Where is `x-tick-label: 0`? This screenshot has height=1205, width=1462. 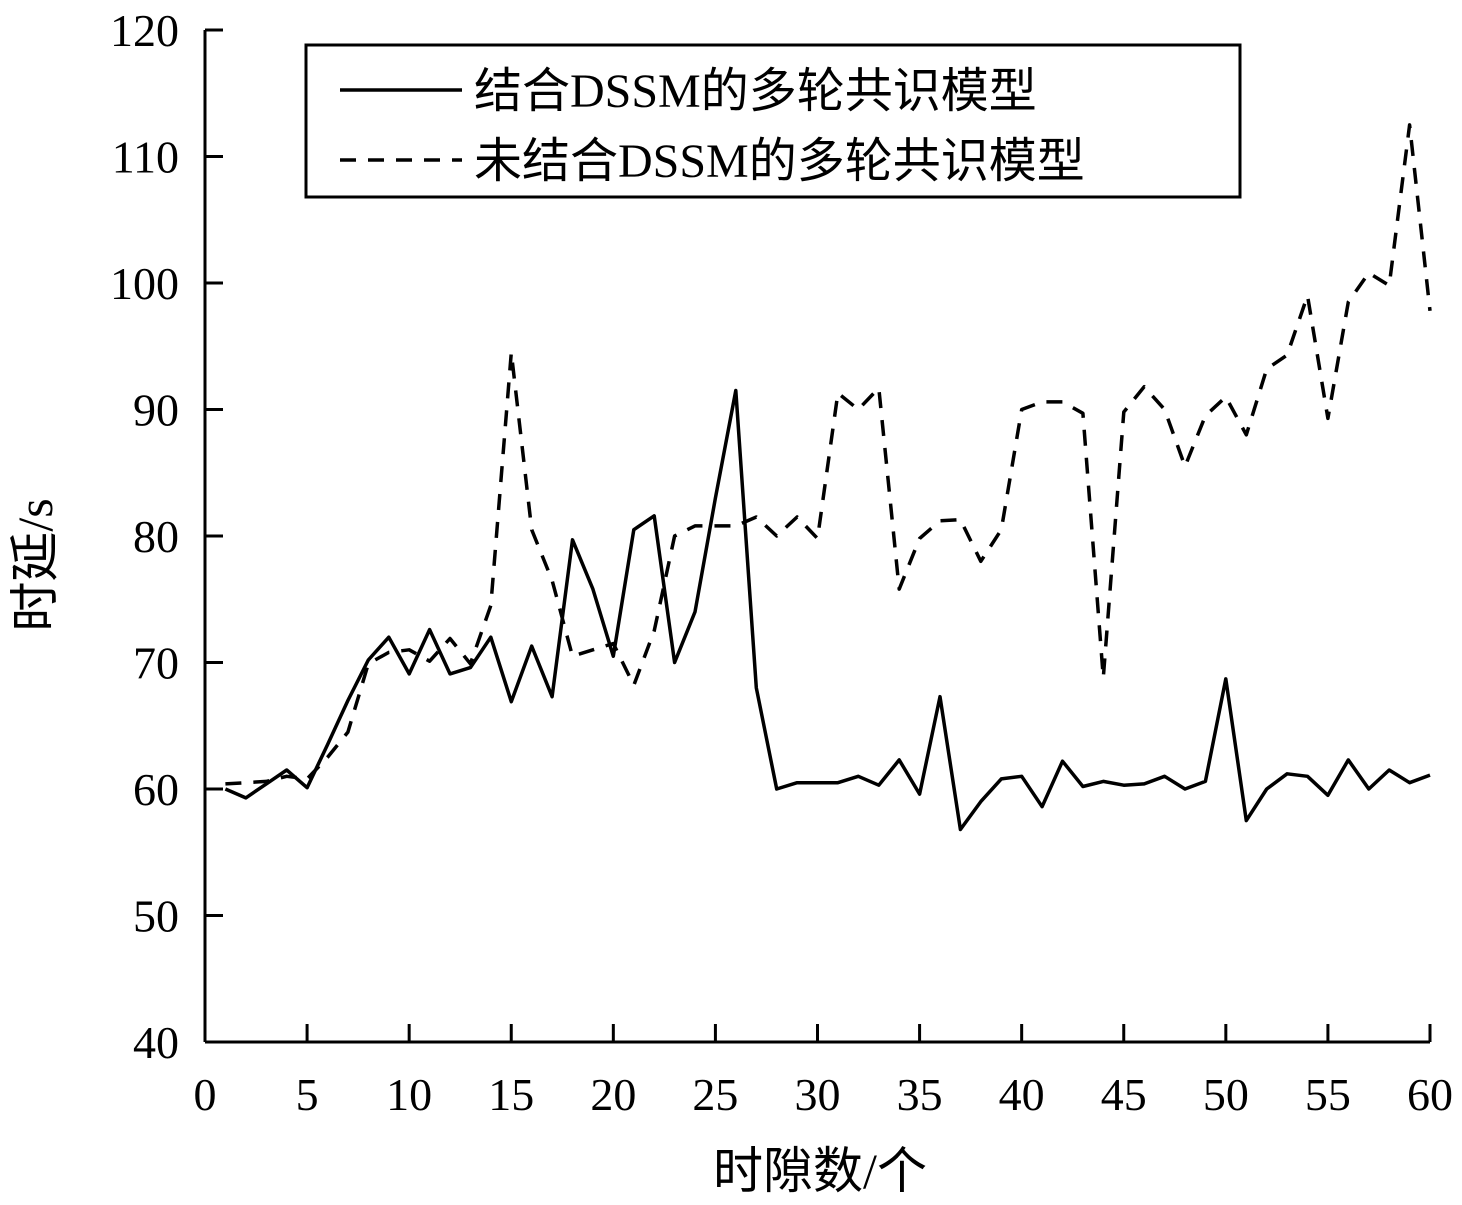
x-tick-label: 0 is located at coordinates (205, 1094).